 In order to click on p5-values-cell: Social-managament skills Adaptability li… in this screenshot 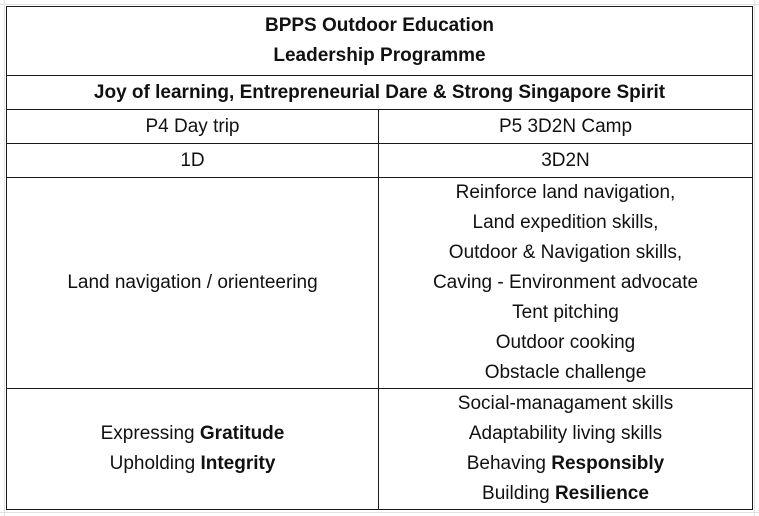, I will do `click(565, 449)`.